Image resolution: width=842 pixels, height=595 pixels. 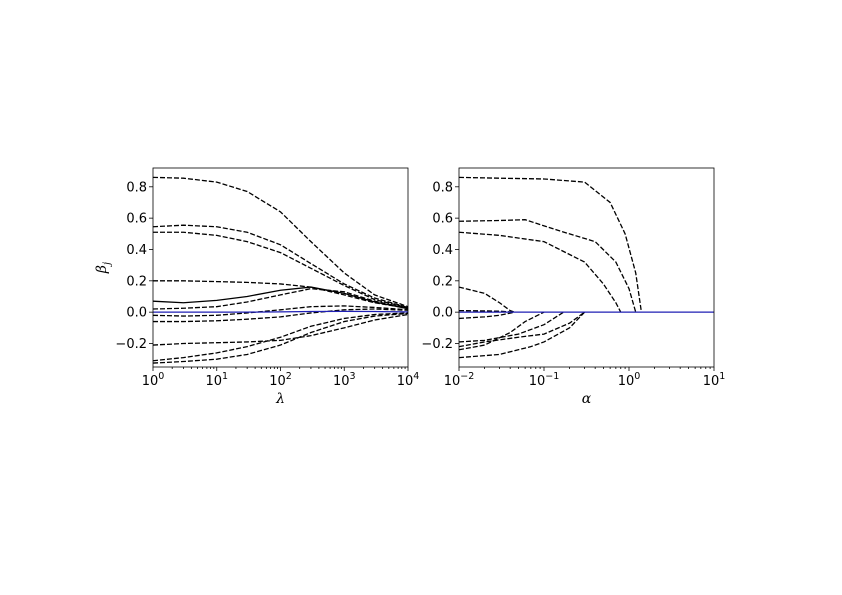 I want to click on x-axis-label: α, so click(x=587, y=399).